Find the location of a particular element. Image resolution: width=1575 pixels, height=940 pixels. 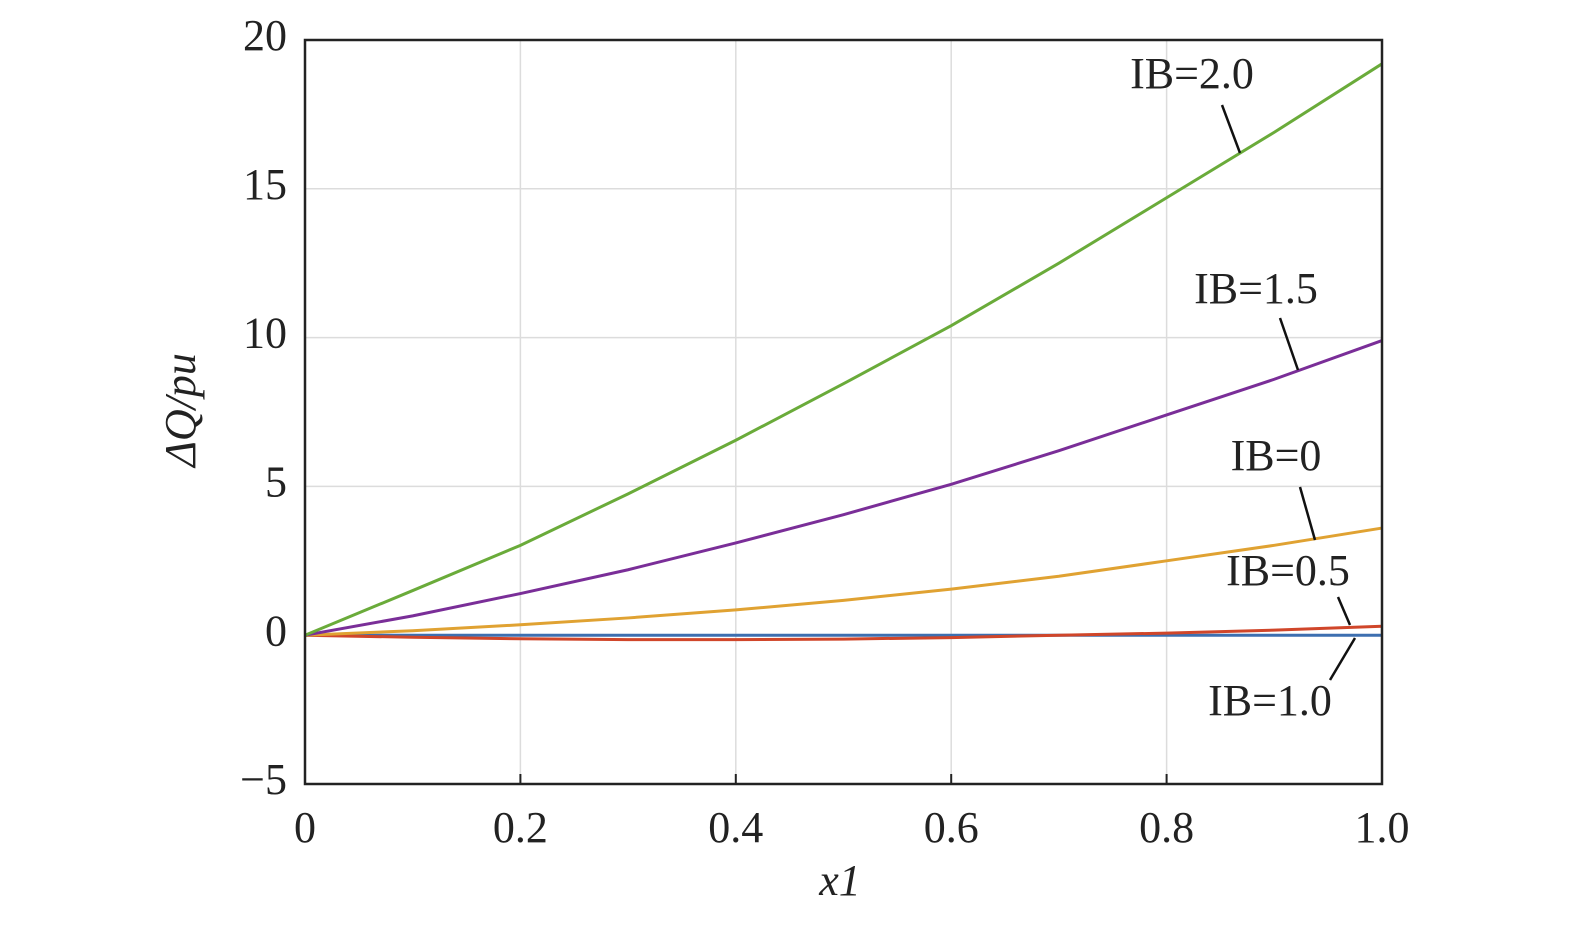

x-tick-label: 0.6 is located at coordinates (951, 827).